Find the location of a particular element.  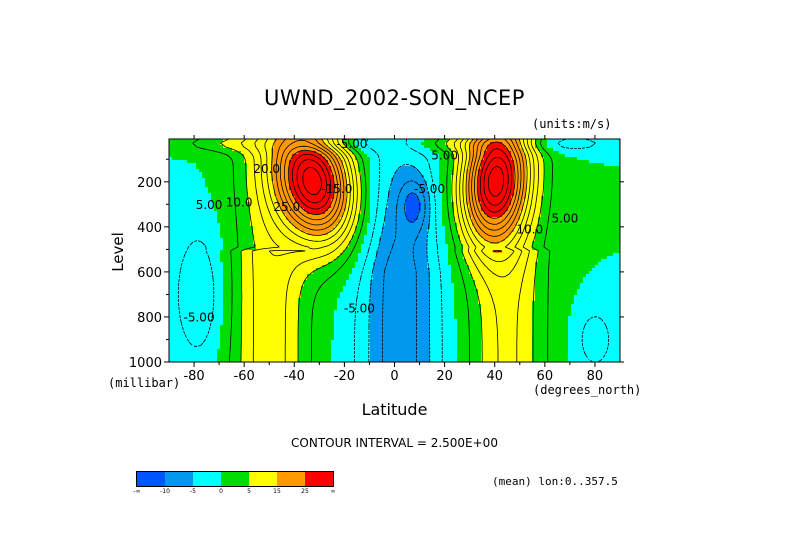

x-axis-label: Latitude is located at coordinates (394, 409).